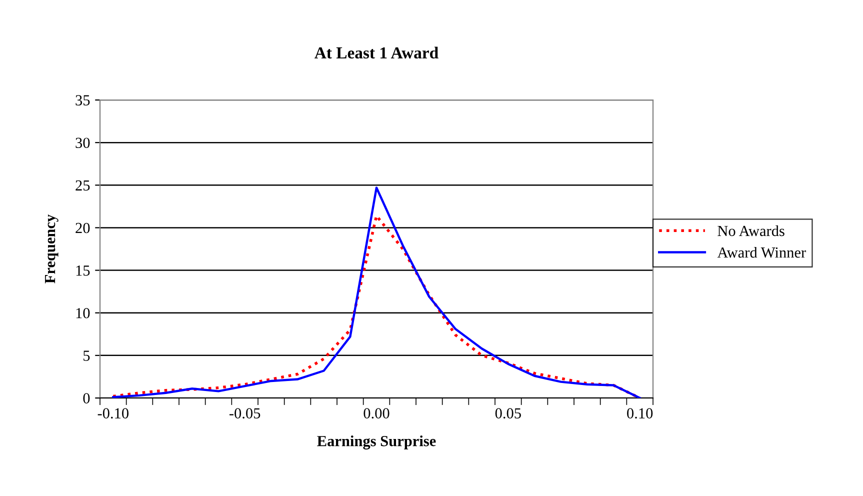 This screenshot has height=496, width=863. What do you see at coordinates (377, 413) in the screenshot?
I see `x-tick-label: 0.00` at bounding box center [377, 413].